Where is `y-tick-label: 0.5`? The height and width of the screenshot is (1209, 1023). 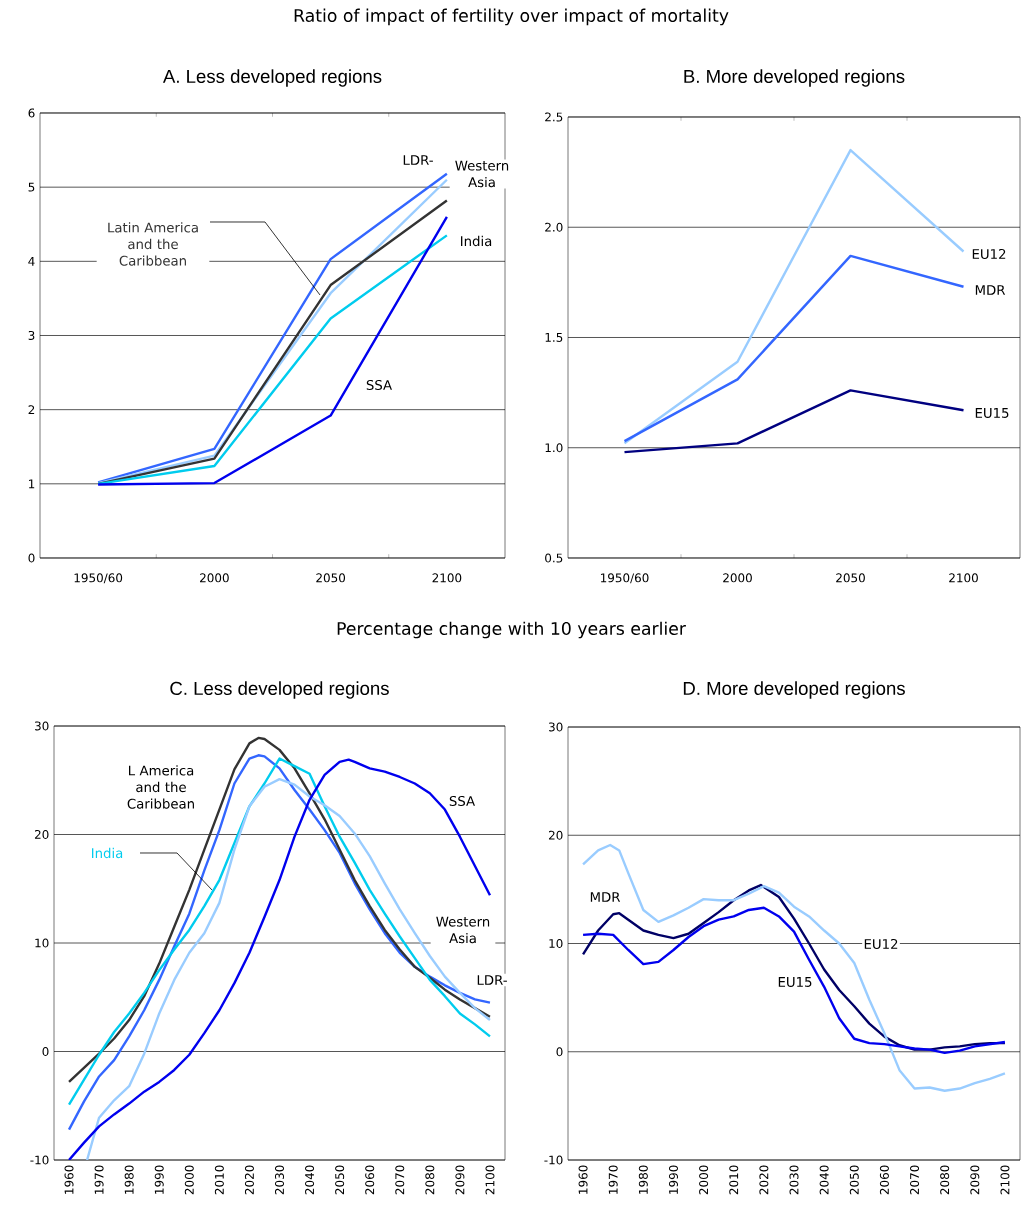 y-tick-label: 0.5 is located at coordinates (554, 558).